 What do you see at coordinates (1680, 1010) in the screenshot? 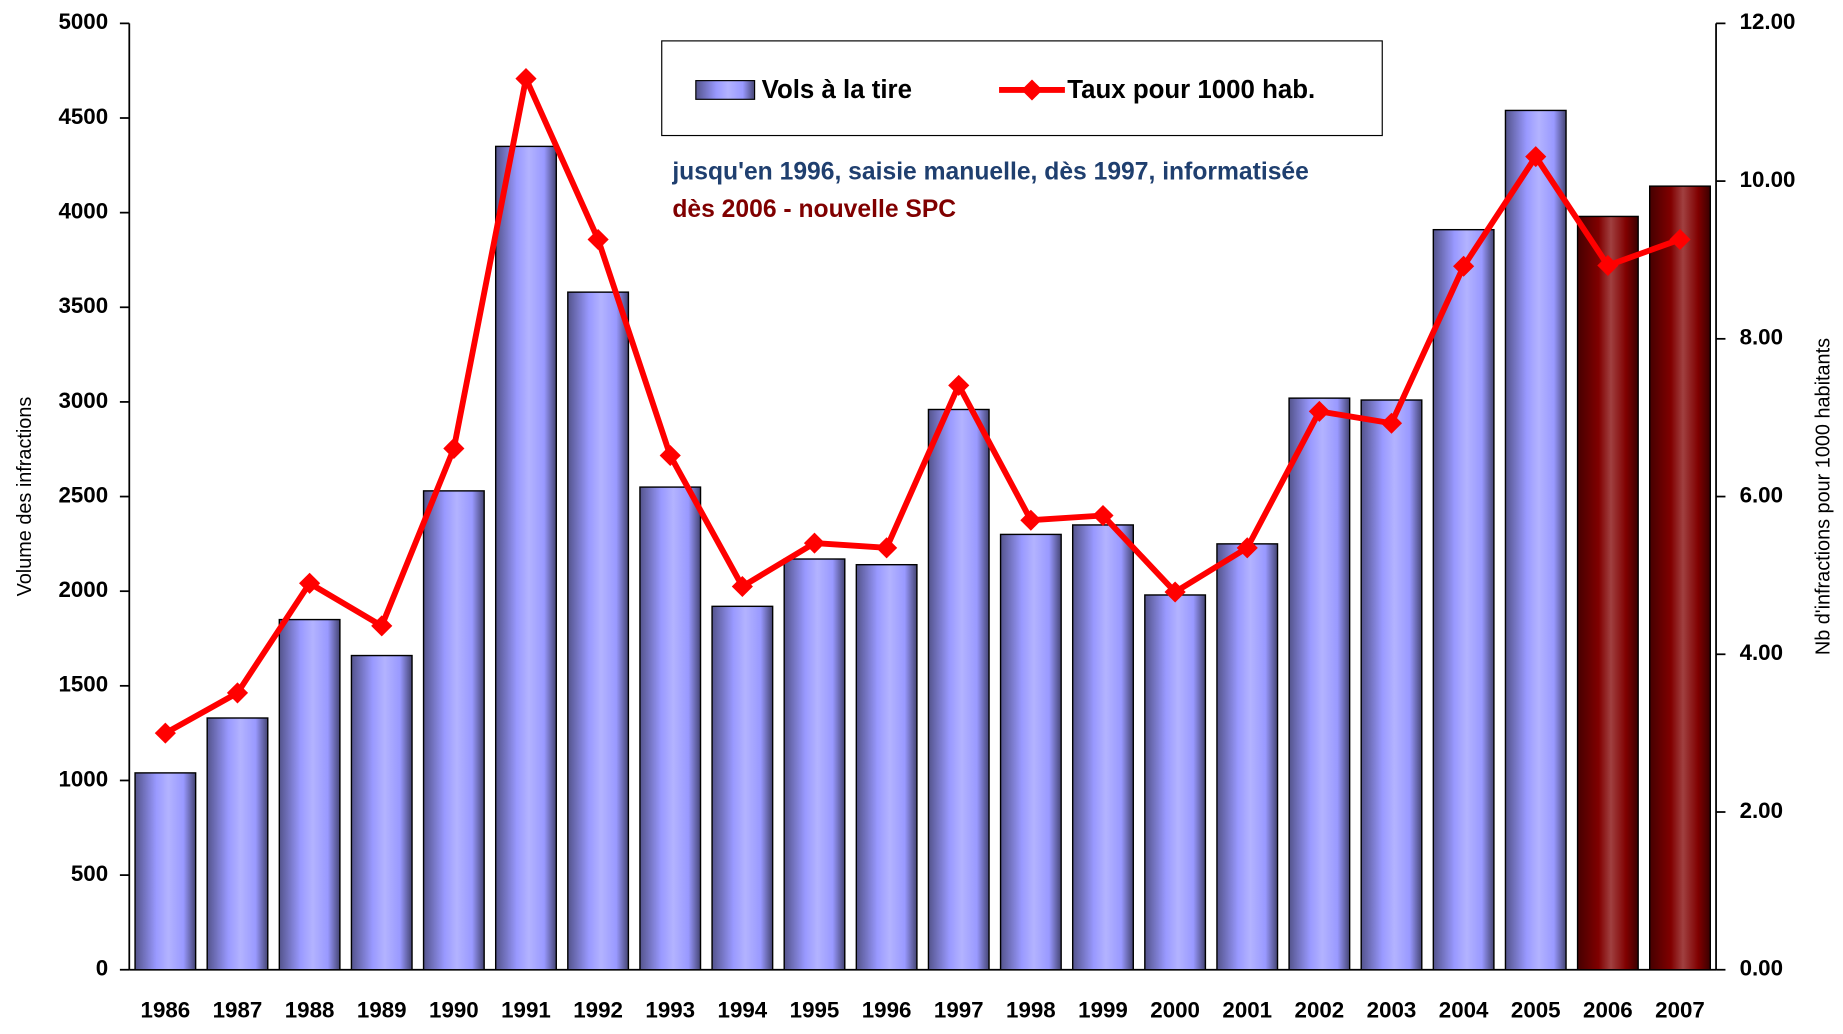
I see `x-tick-label: 2007` at bounding box center [1680, 1010].